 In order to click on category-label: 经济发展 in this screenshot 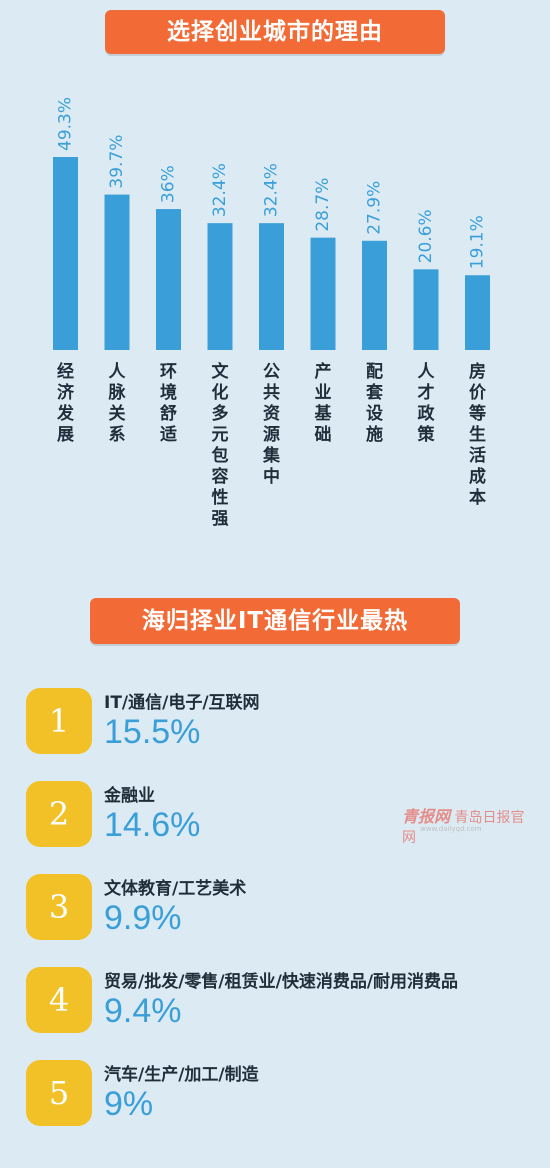, I will do `click(65, 403)`.